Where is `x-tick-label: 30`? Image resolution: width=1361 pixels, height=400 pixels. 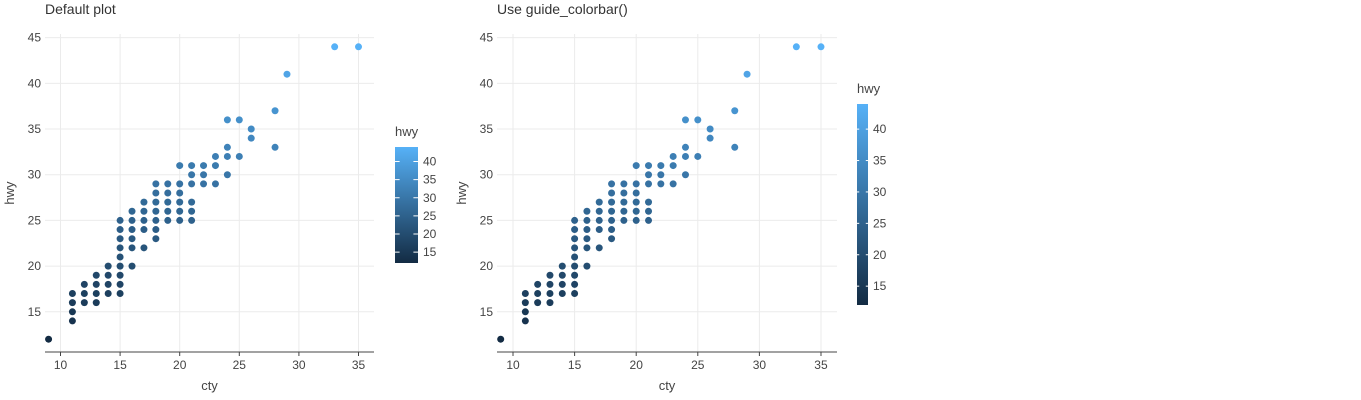 x-tick-label: 30 is located at coordinates (299, 365).